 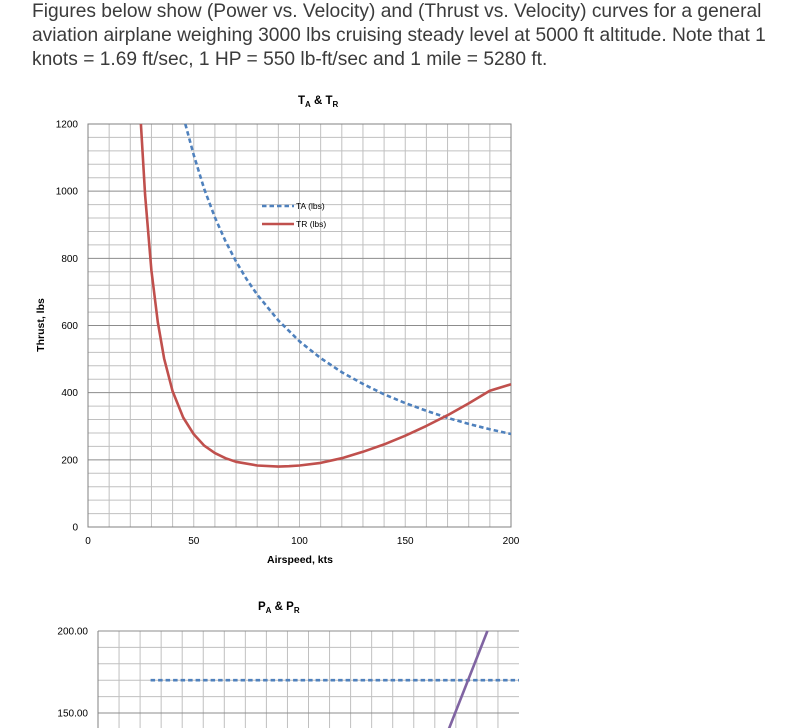 What do you see at coordinates (318, 102) in the screenshot?
I see `thrust-chart-title: TA & TR` at bounding box center [318, 102].